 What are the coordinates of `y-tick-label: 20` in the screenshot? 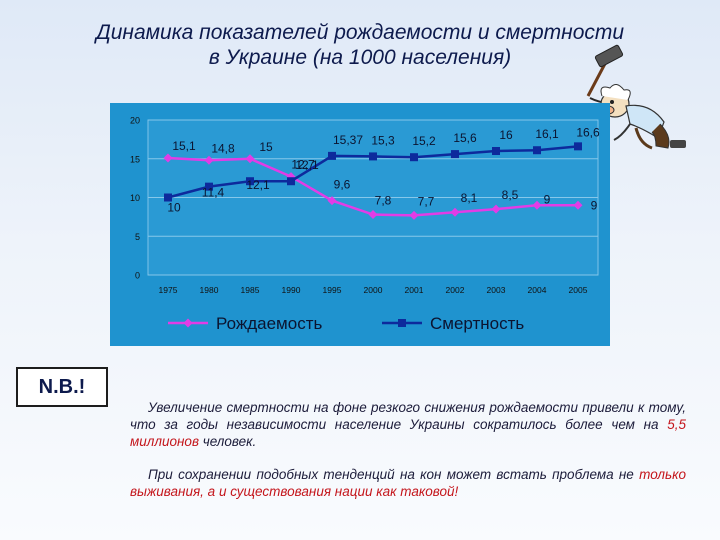 It's located at (135, 121).